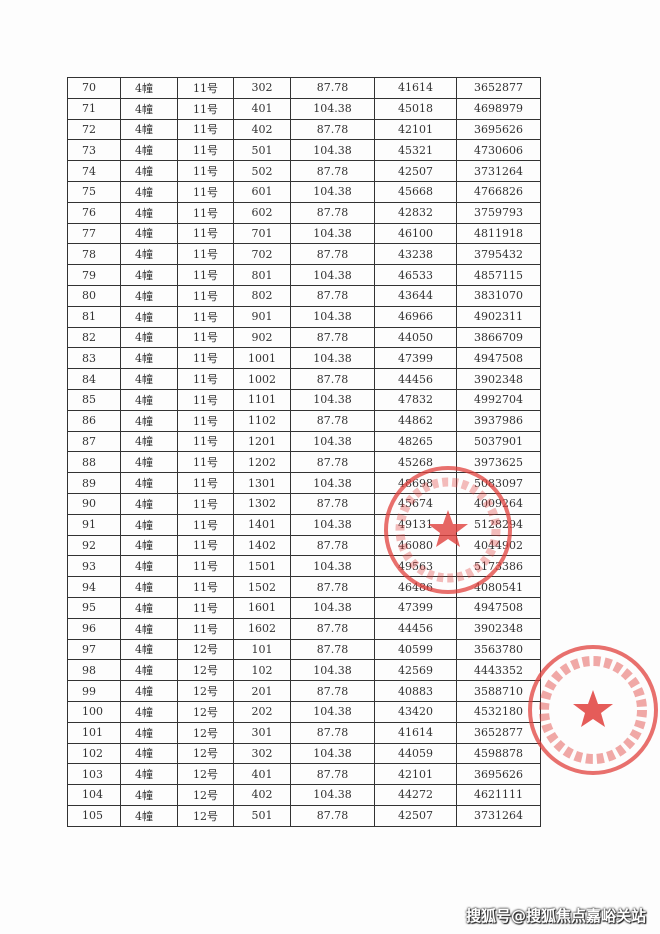 The width and height of the screenshot is (660, 934). What do you see at coordinates (415, 420) in the screenshot?
I see `unit-price-cell: 44862` at bounding box center [415, 420].